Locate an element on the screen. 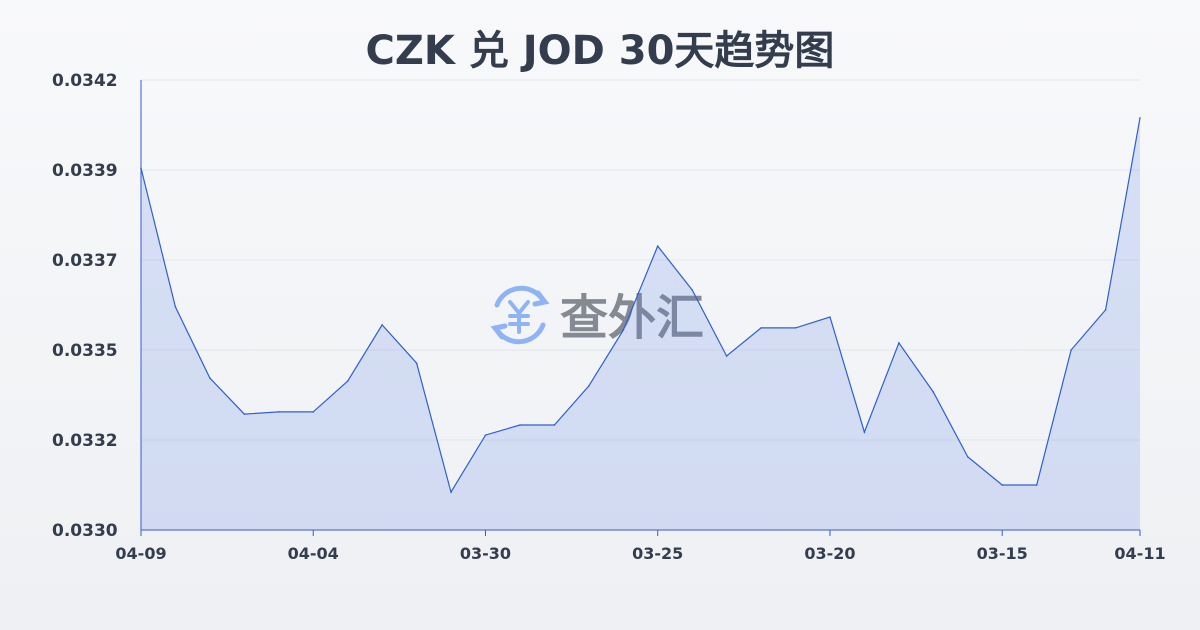  watermark-text: 查外汇 is located at coordinates (632, 318).